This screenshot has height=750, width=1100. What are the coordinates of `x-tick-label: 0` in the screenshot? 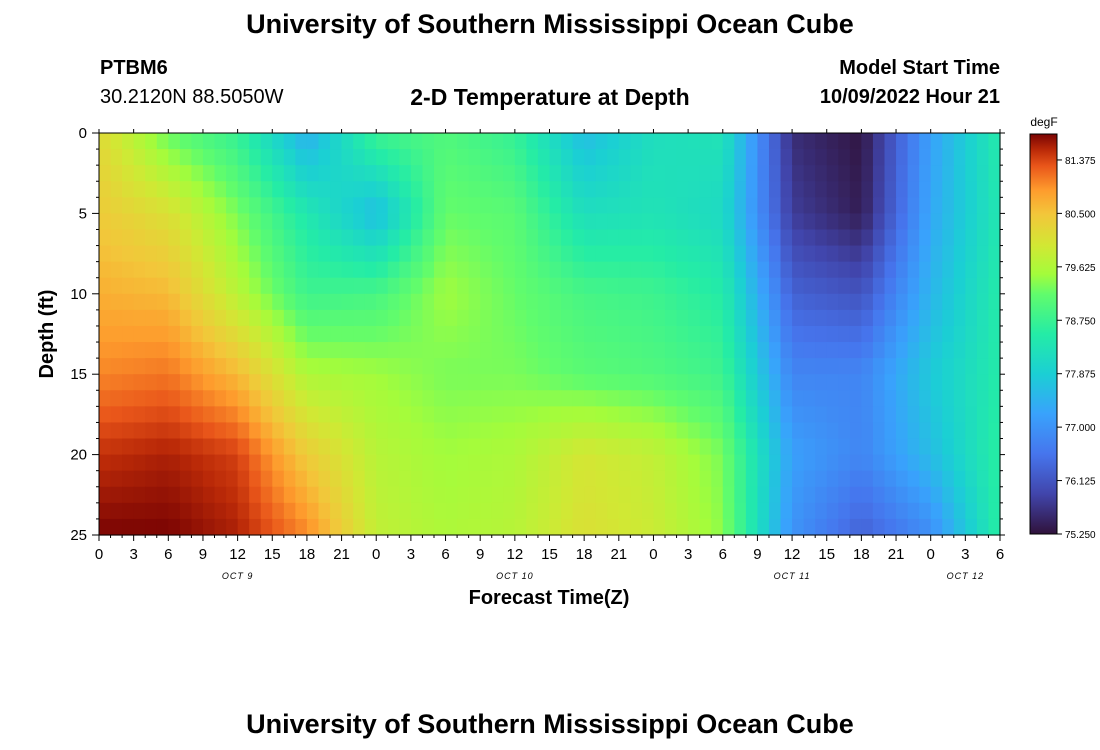 It's located at (931, 554).